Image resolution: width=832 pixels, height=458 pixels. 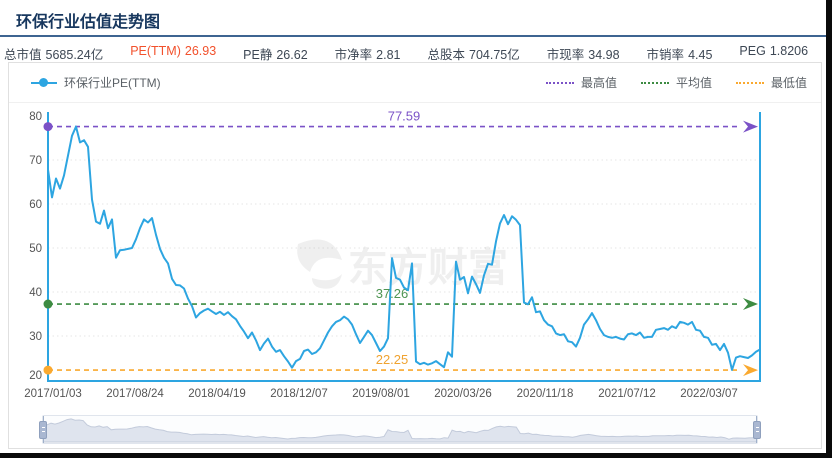 What do you see at coordinates (774, 51) in the screenshot?
I see `stat-item-7: PEG 1.8206` at bounding box center [774, 51].